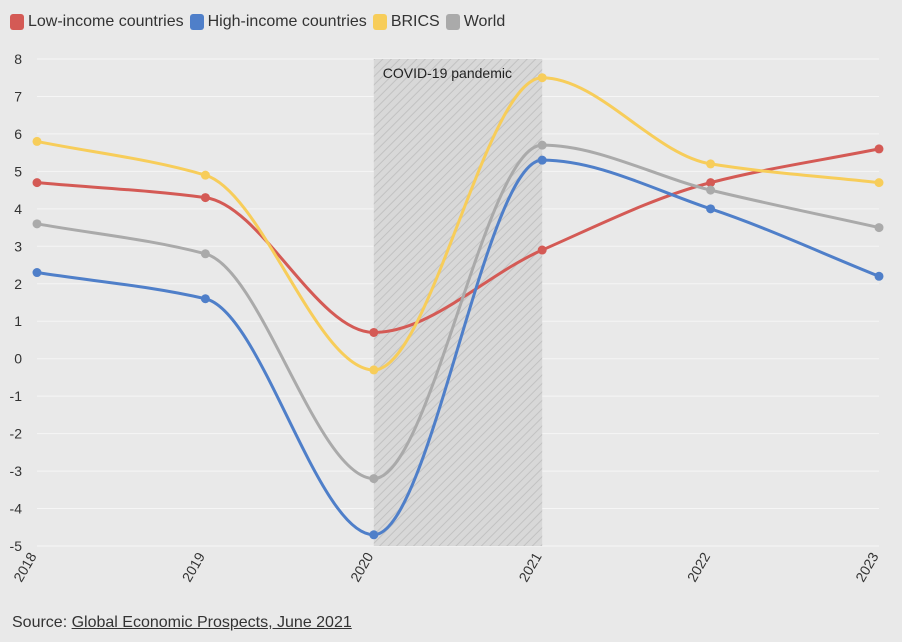 The height and width of the screenshot is (642, 902). I want to click on legend-item: Low-income countries, so click(97, 22).